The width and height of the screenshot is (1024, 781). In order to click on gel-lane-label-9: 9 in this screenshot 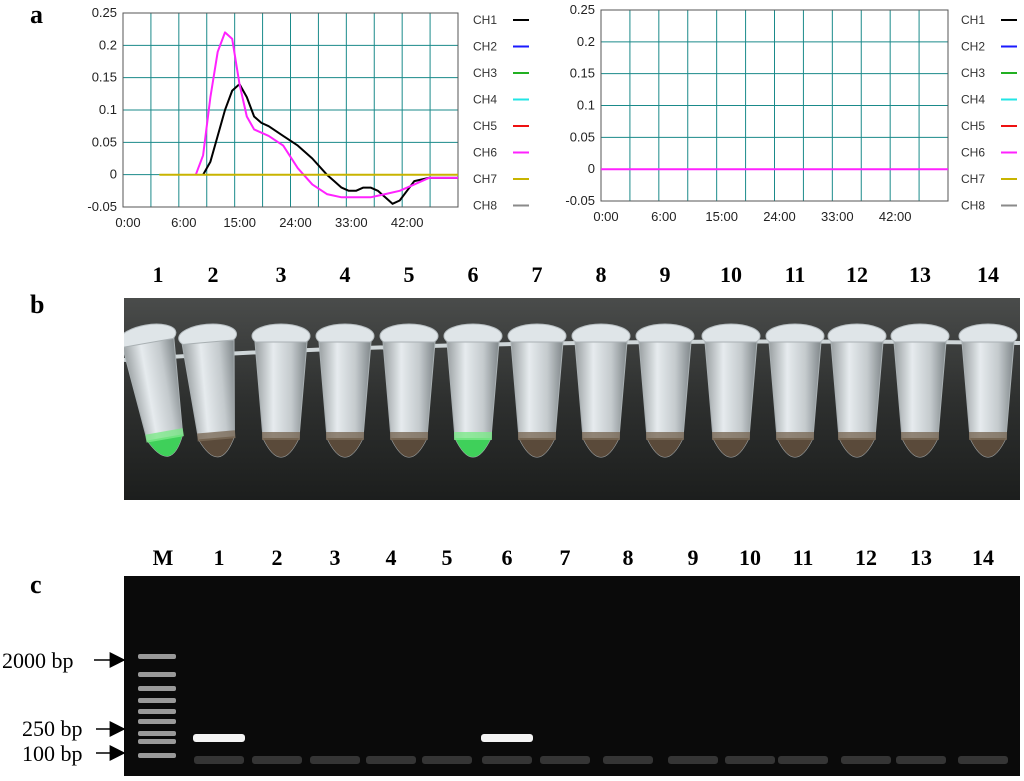, I will do `click(693, 557)`.